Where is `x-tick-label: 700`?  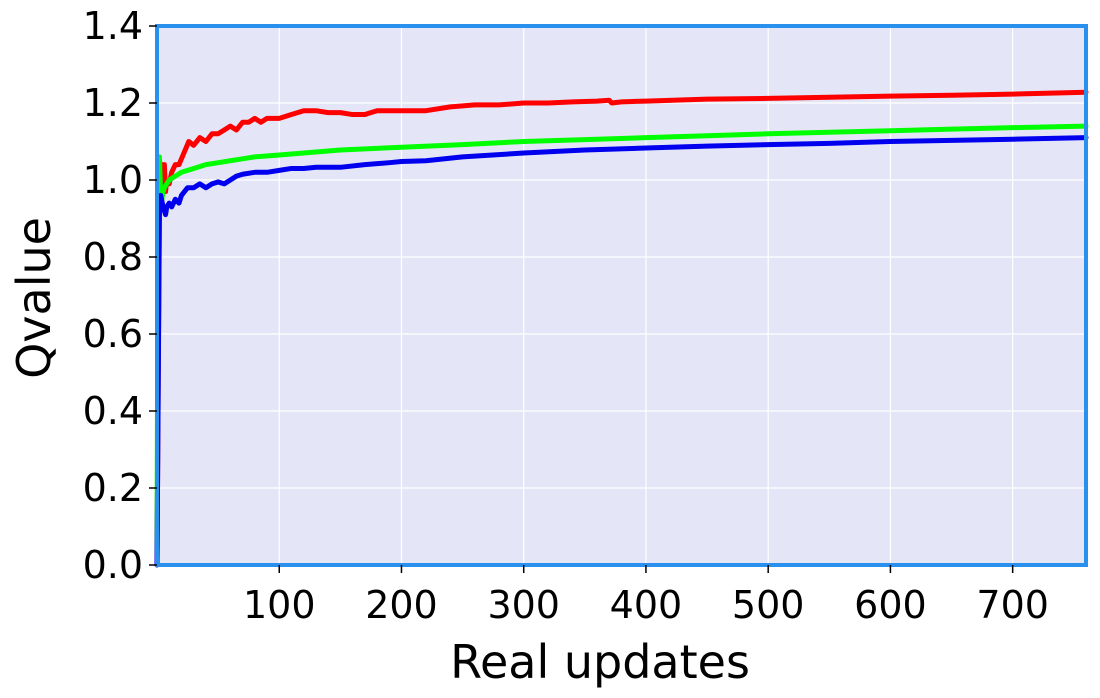 x-tick-label: 700 is located at coordinates (1012, 605).